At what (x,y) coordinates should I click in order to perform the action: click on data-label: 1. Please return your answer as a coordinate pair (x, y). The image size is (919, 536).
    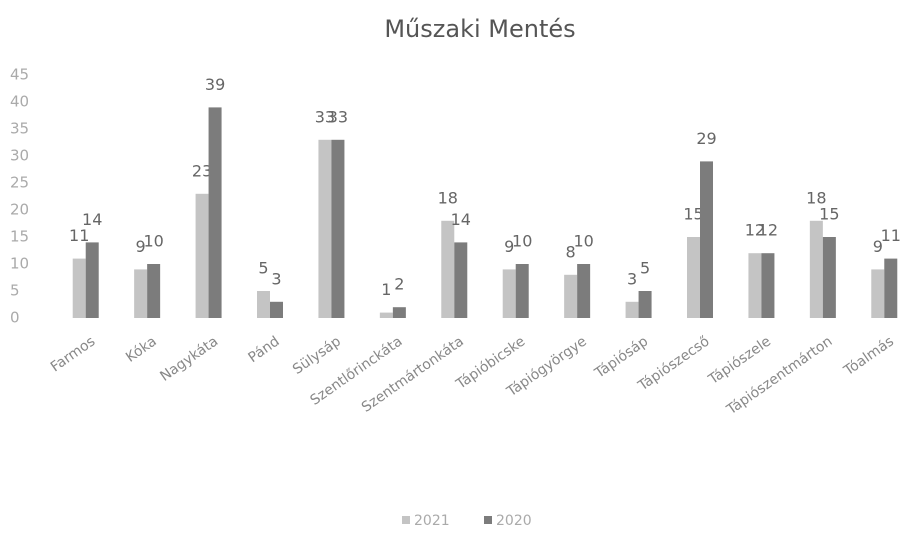
    Looking at the image, I should click on (386, 289).